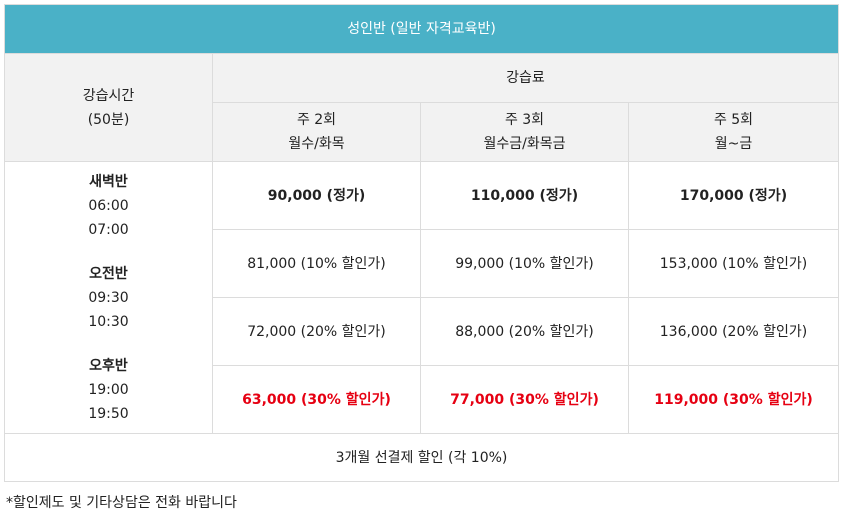  What do you see at coordinates (108, 321) in the screenshot?
I see `slot-end: 10:30` at bounding box center [108, 321].